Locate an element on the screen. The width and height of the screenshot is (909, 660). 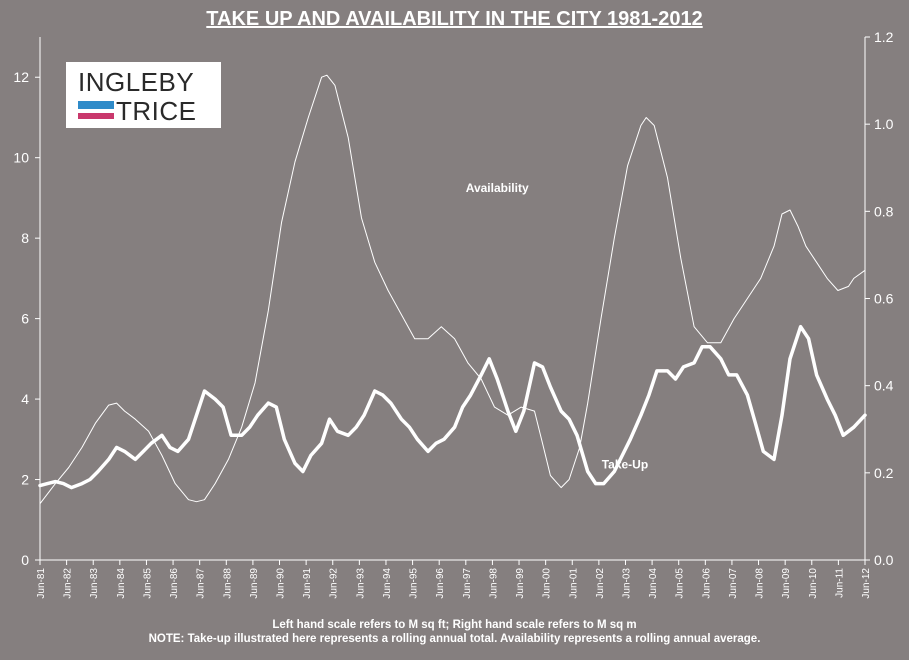
x-tick-label: Jun-92 is located at coordinates (334, 583).